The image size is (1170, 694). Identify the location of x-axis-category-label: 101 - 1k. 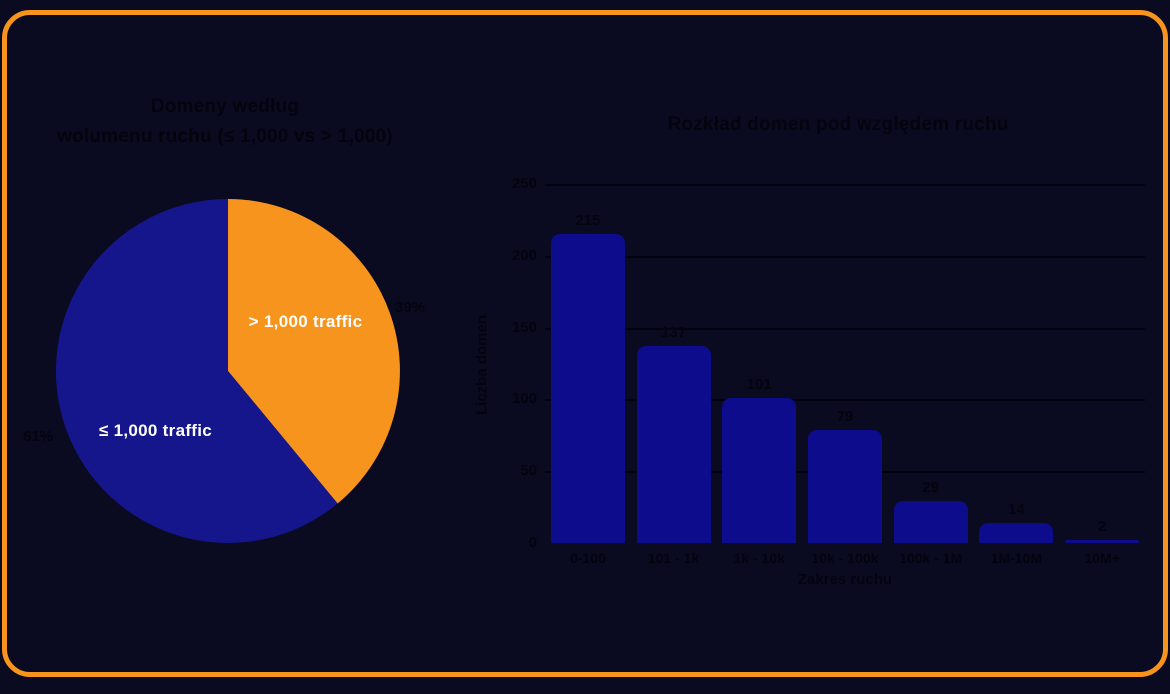
(673, 558).